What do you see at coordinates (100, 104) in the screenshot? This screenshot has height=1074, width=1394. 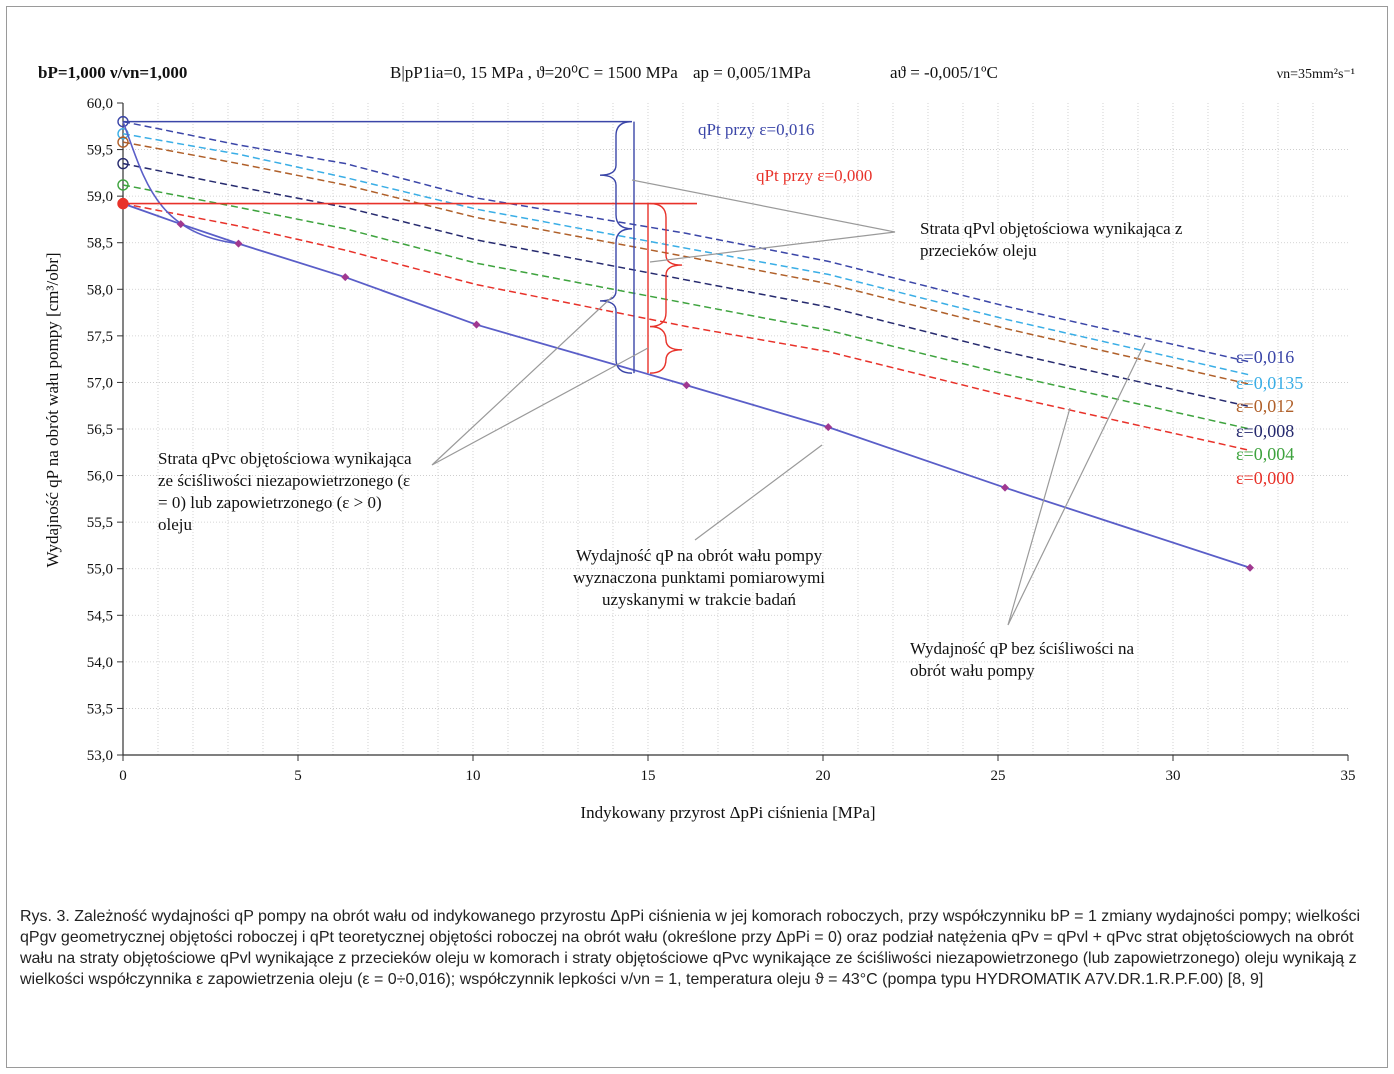 I see `y-tick-label: 60,0` at bounding box center [100, 104].